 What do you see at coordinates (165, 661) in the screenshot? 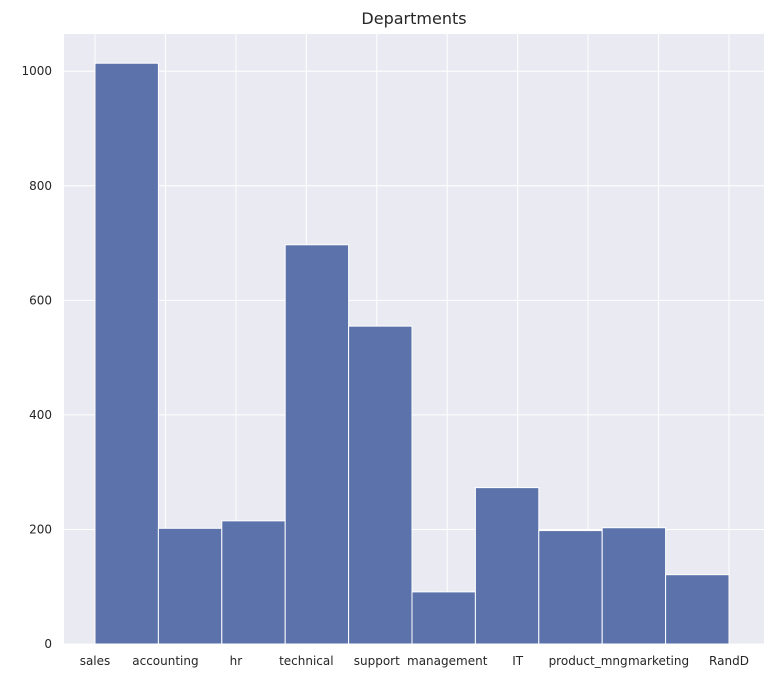
I see `x-tick-label-accounting: accounting` at bounding box center [165, 661].